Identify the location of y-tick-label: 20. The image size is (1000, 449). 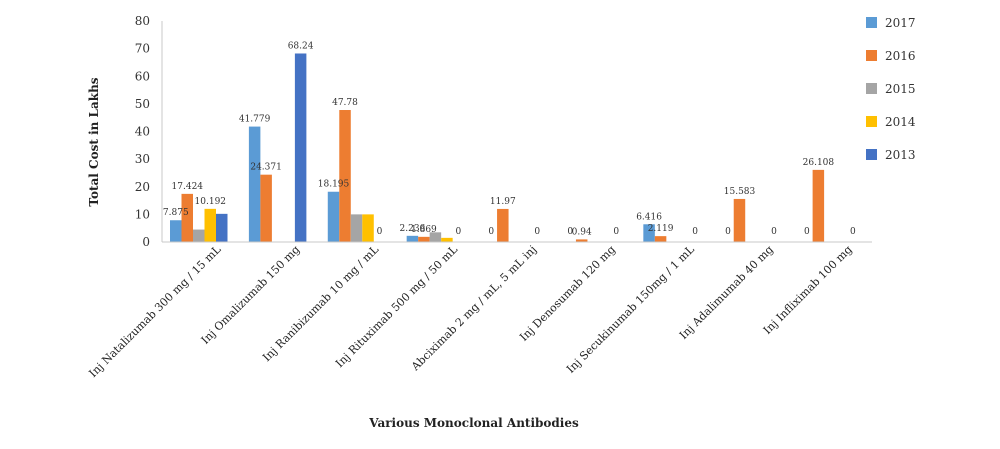
(142, 187).